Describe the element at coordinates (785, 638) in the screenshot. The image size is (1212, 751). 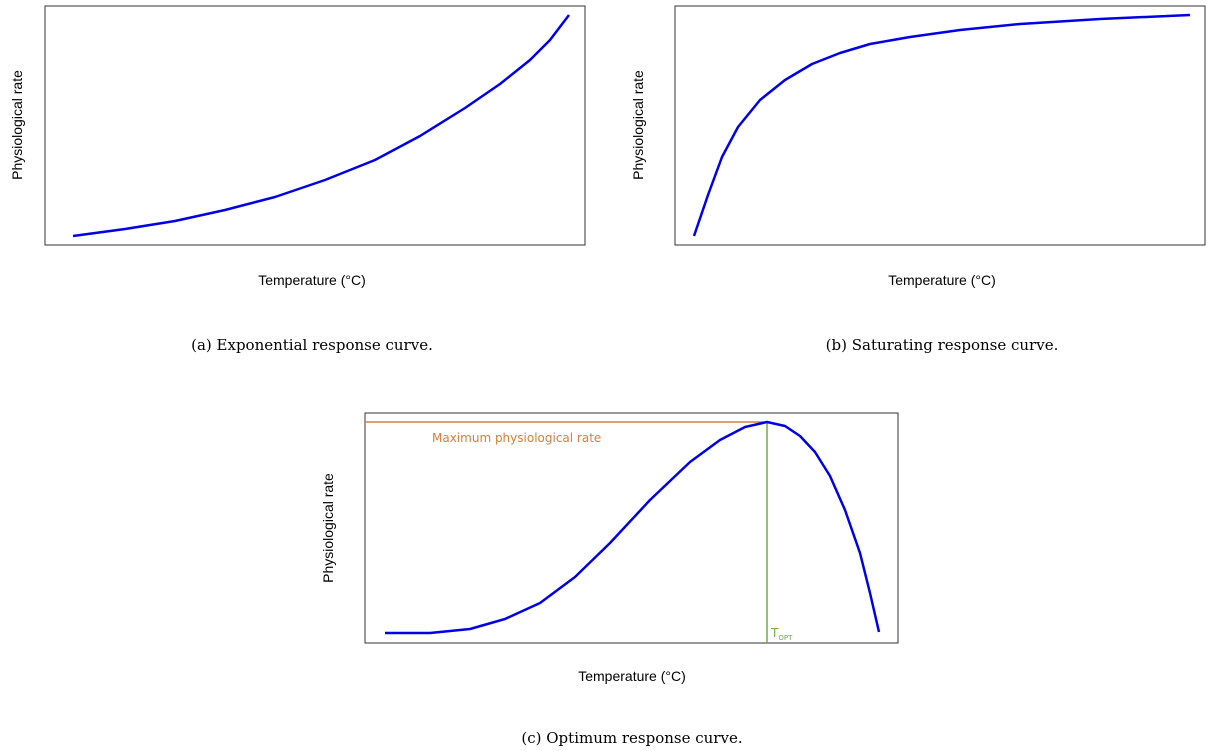
I see `t-opt-subscript: OPT` at that location.